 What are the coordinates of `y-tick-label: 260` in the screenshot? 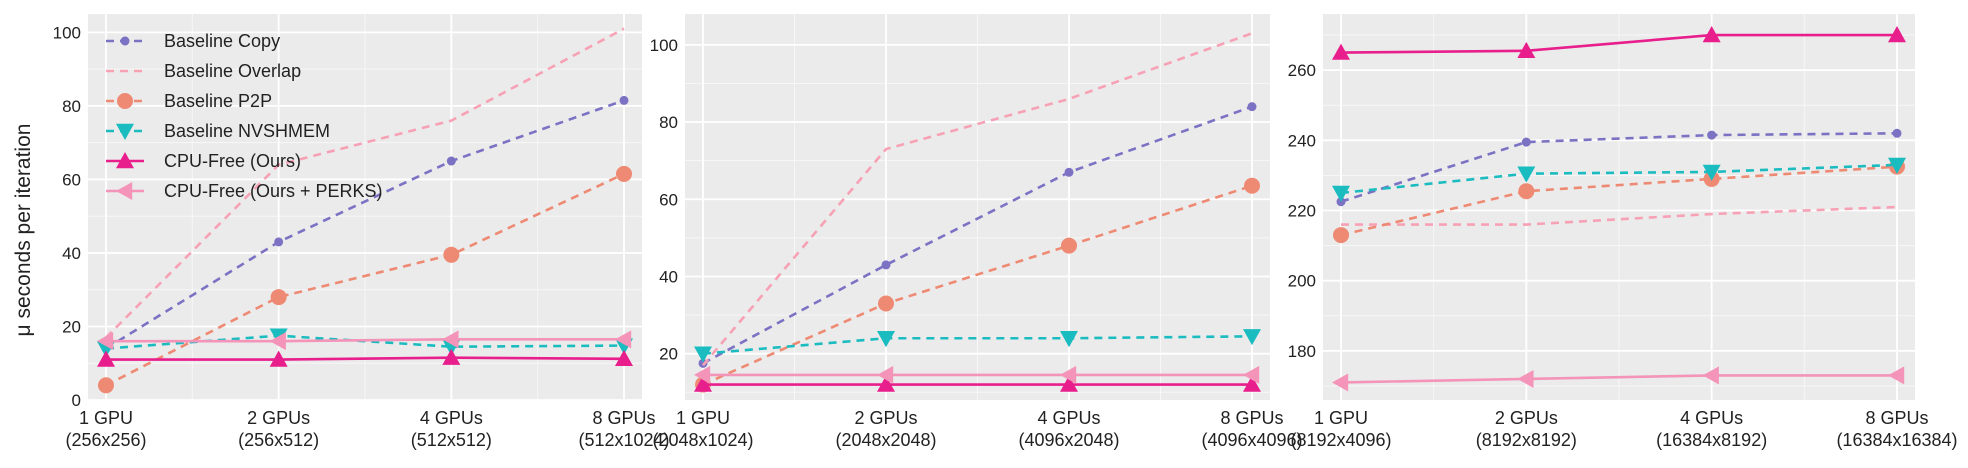 It's located at (1302, 70).